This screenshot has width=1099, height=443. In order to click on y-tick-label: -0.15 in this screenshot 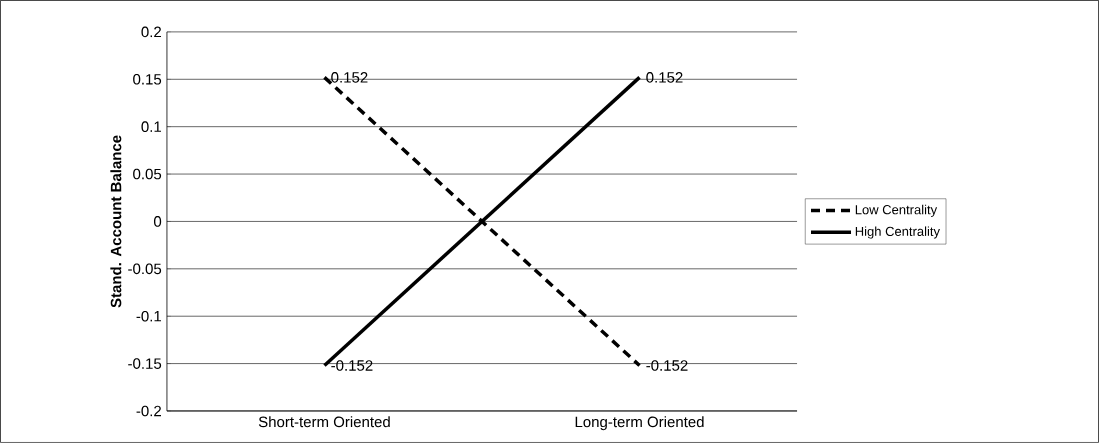, I will do `click(145, 363)`.